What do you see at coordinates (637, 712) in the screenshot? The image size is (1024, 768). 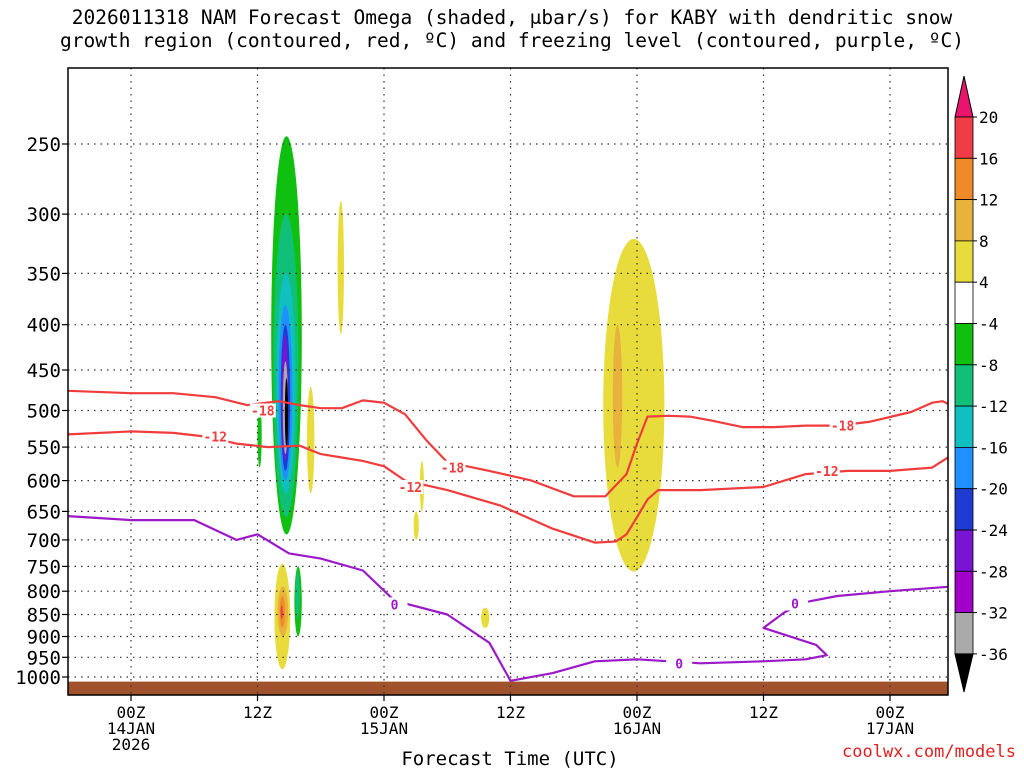 I see `x-tick-label-48-0: 00Z` at bounding box center [637, 712].